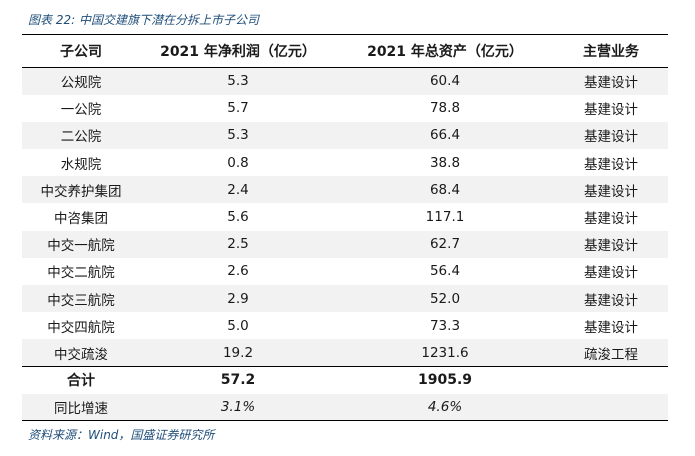 This screenshot has height=456, width=695. Describe the element at coordinates (238, 407) in the screenshot. I see `yoy-profit: 3.1%` at that location.